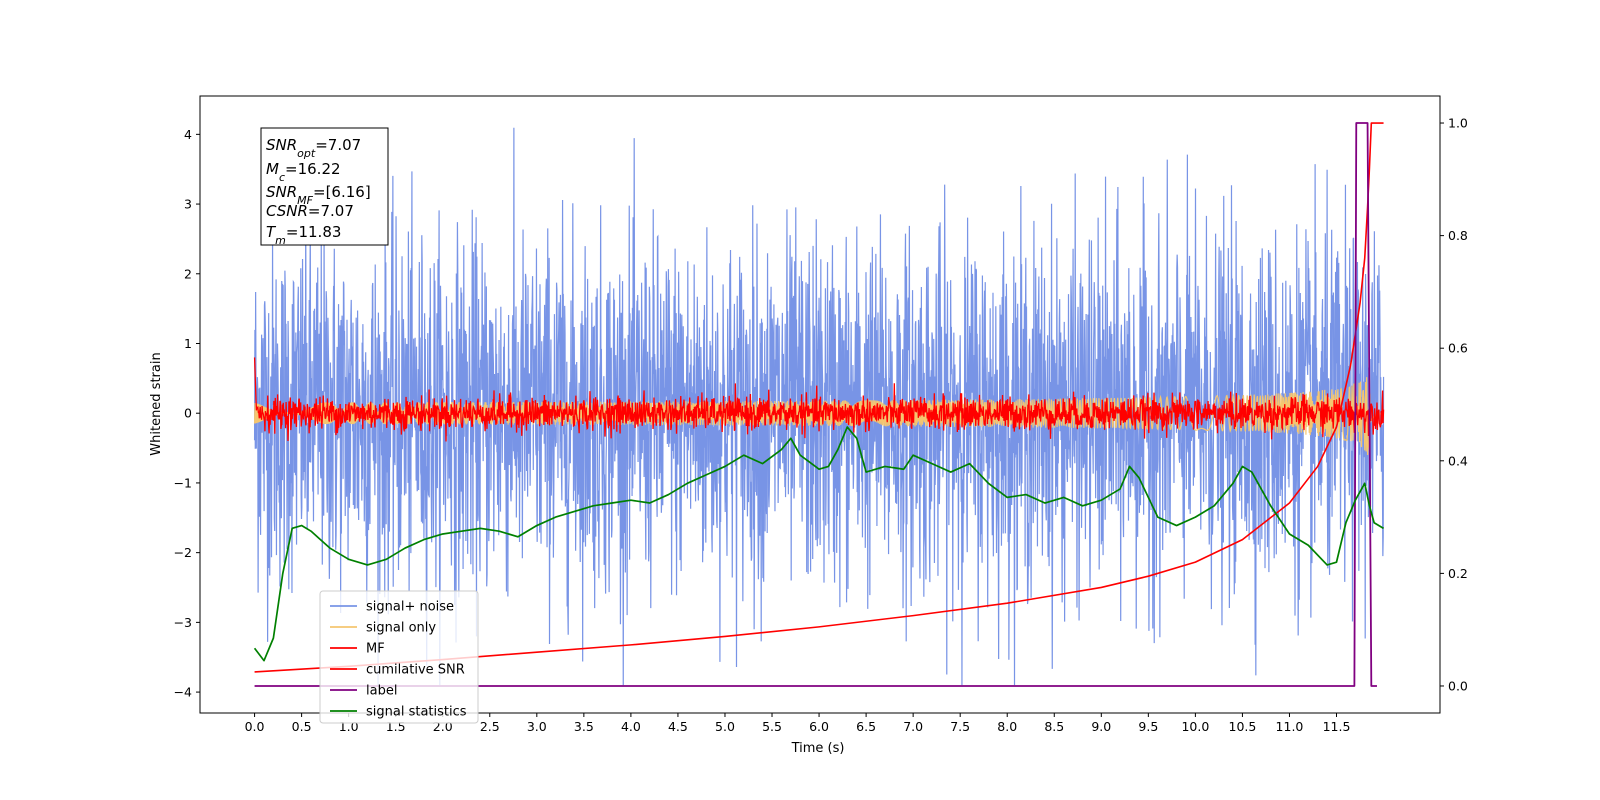 This screenshot has height=800, width=1600. Describe the element at coordinates (537, 726) in the screenshot. I see `x-tick-label: 3.0` at that location.